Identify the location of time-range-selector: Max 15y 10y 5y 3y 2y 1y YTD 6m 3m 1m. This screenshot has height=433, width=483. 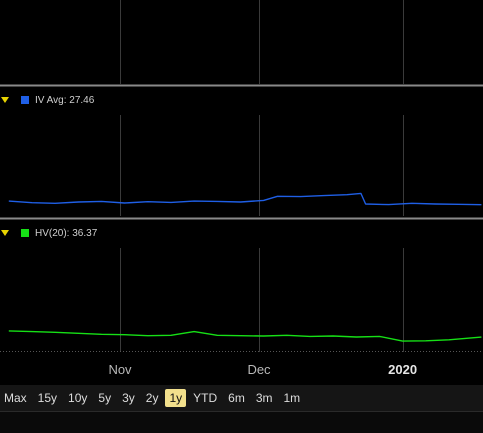
(241, 398).